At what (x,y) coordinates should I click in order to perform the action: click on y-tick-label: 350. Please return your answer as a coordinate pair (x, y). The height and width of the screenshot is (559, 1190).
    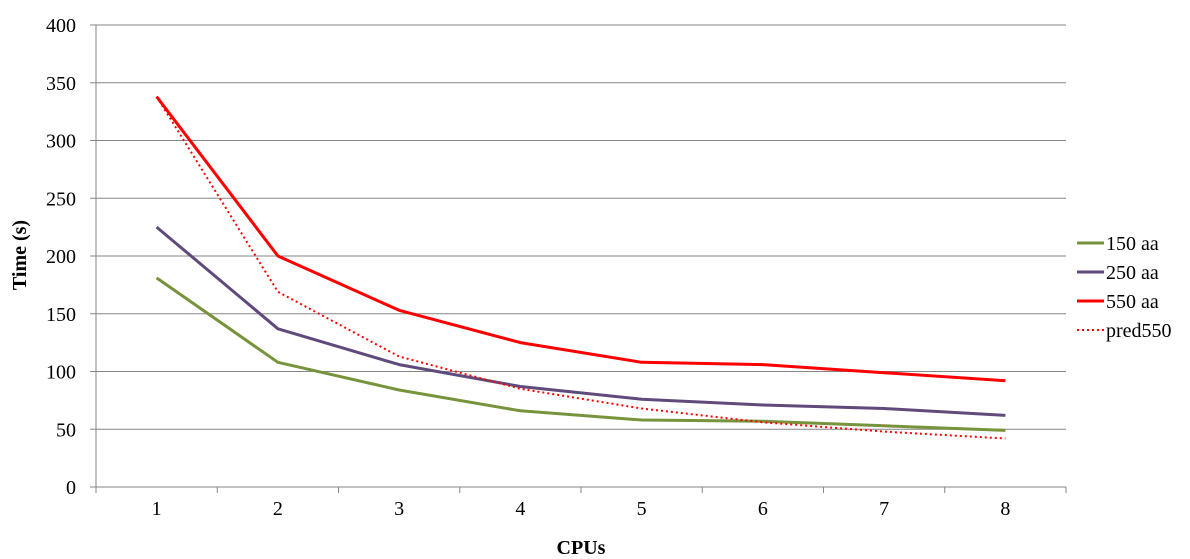
    Looking at the image, I should click on (61, 84).